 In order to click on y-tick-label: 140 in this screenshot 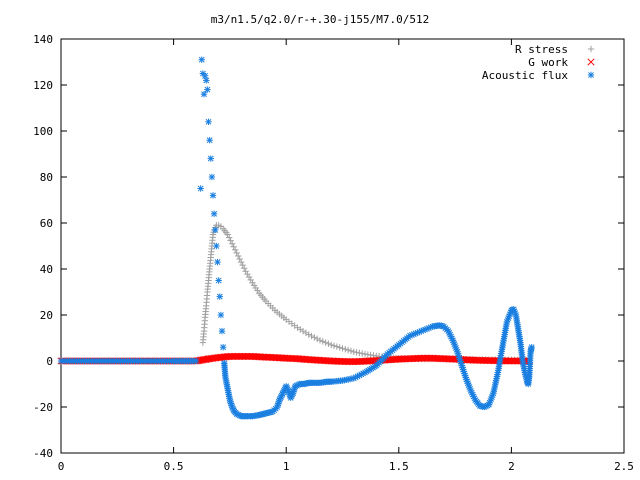, I will do `click(43, 39)`.